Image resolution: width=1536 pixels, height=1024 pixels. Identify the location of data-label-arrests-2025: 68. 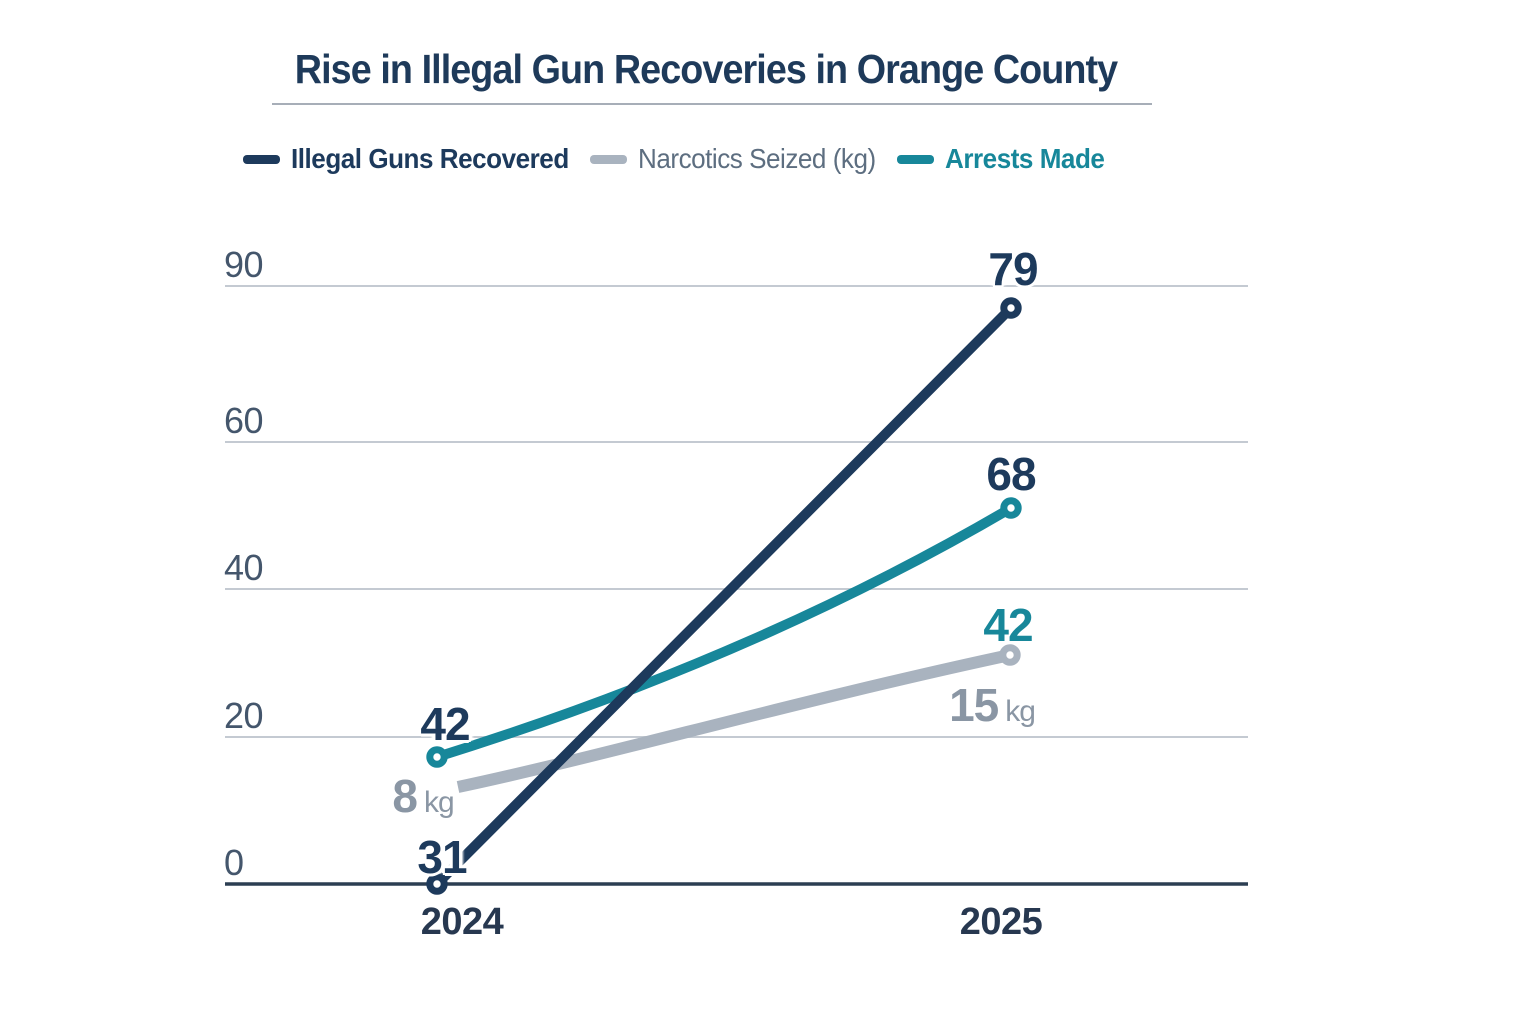
(1011, 474).